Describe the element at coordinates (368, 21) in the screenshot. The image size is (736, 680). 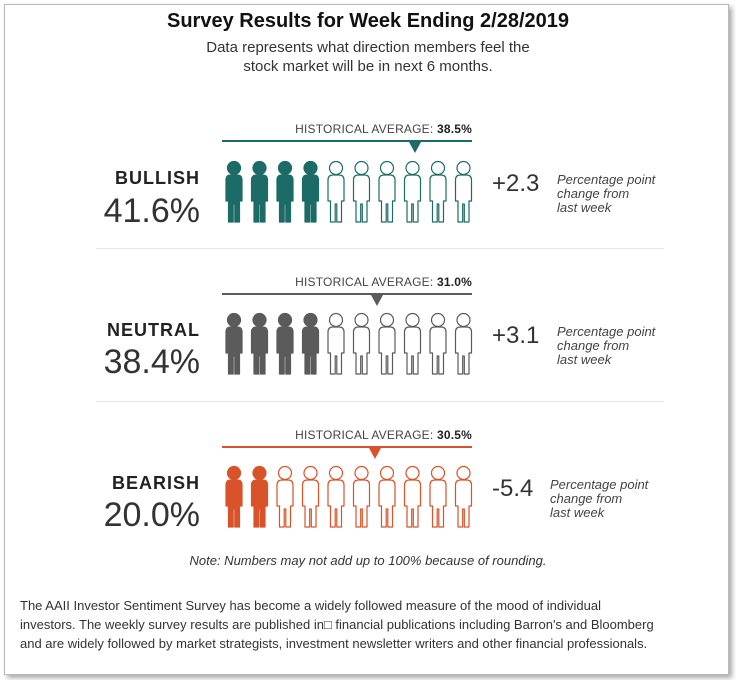
I see `chart-title: Survey Results for Week Ending 2/28/2019` at that location.